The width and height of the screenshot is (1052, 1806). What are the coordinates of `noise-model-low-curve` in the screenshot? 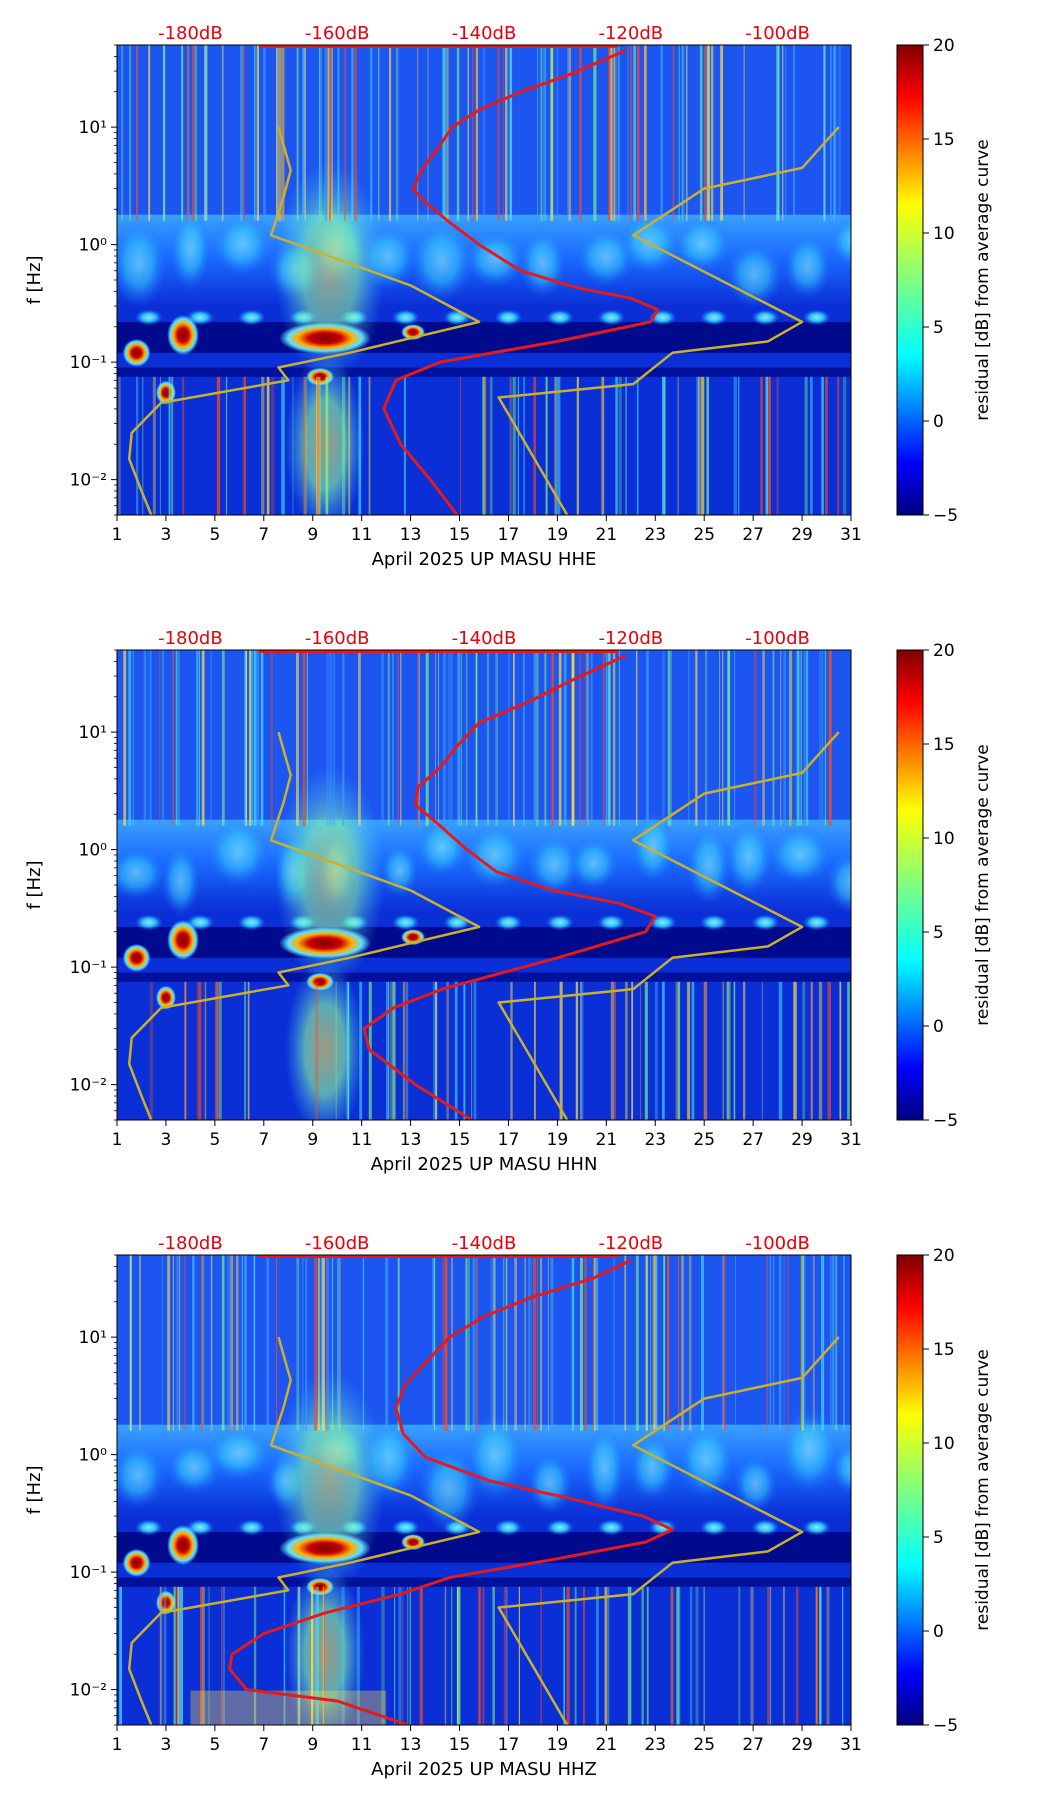 It's located at (304, 320).